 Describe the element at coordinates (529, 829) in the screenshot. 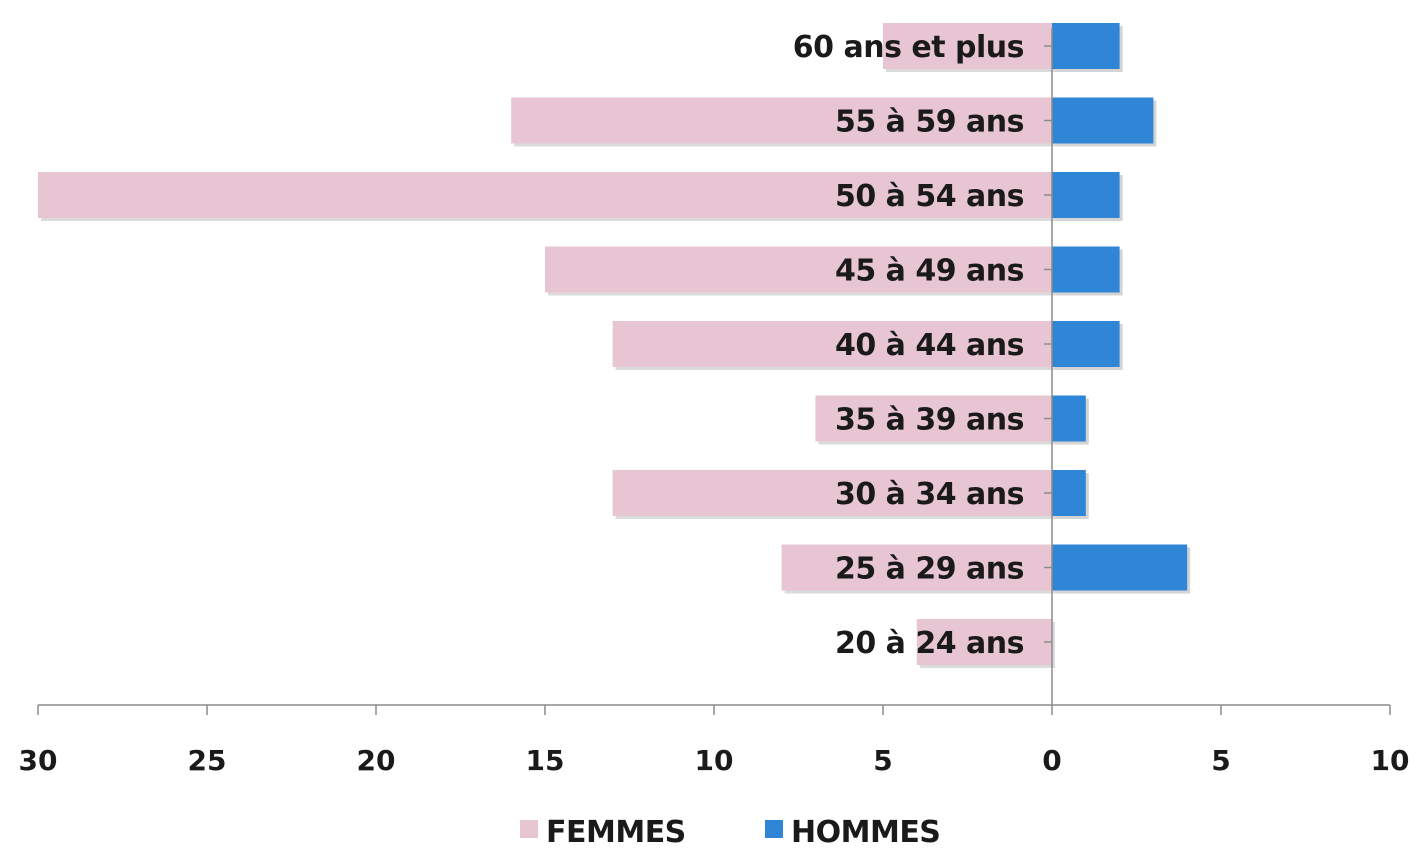

I see `legend-swatch-femmes` at that location.